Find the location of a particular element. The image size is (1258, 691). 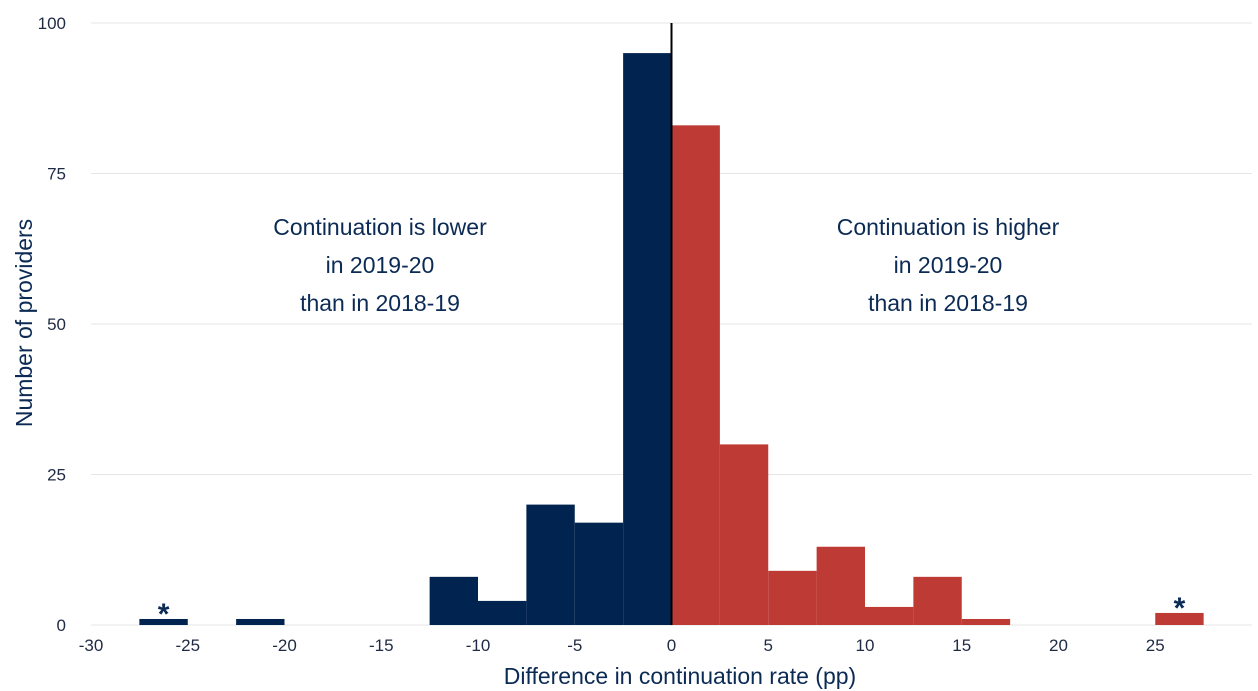

x-tick-label: 25 is located at coordinates (1155, 645).